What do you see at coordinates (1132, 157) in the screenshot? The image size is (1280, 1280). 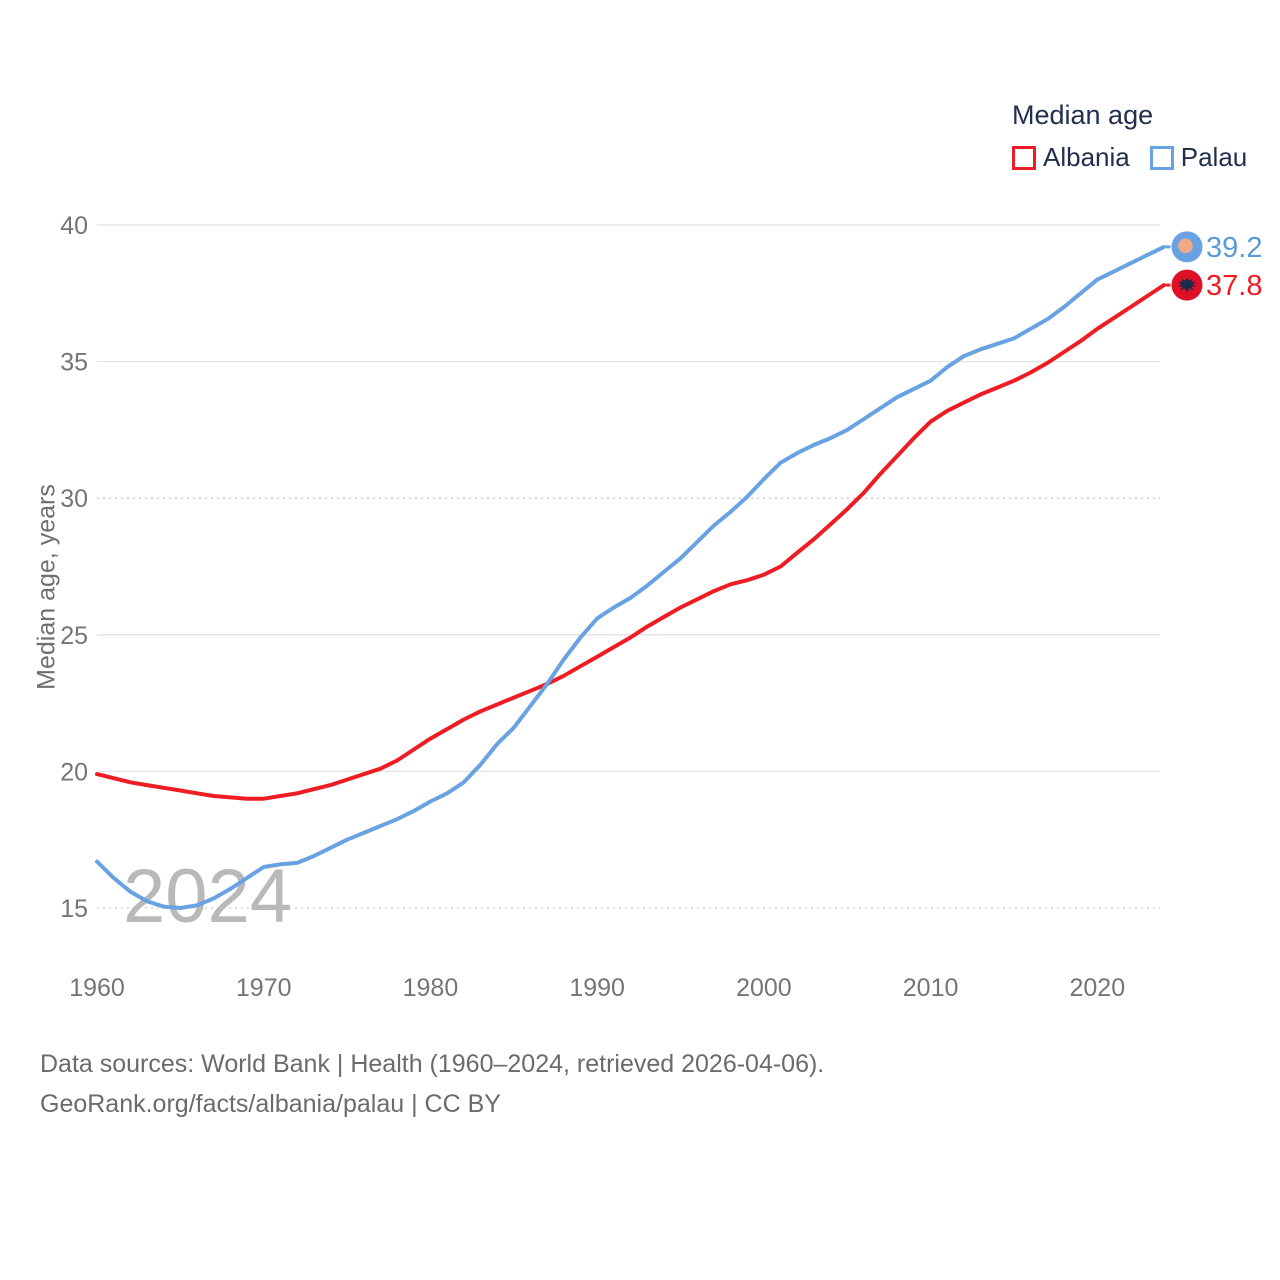 I see `legend-row: Albania Palau` at bounding box center [1132, 157].